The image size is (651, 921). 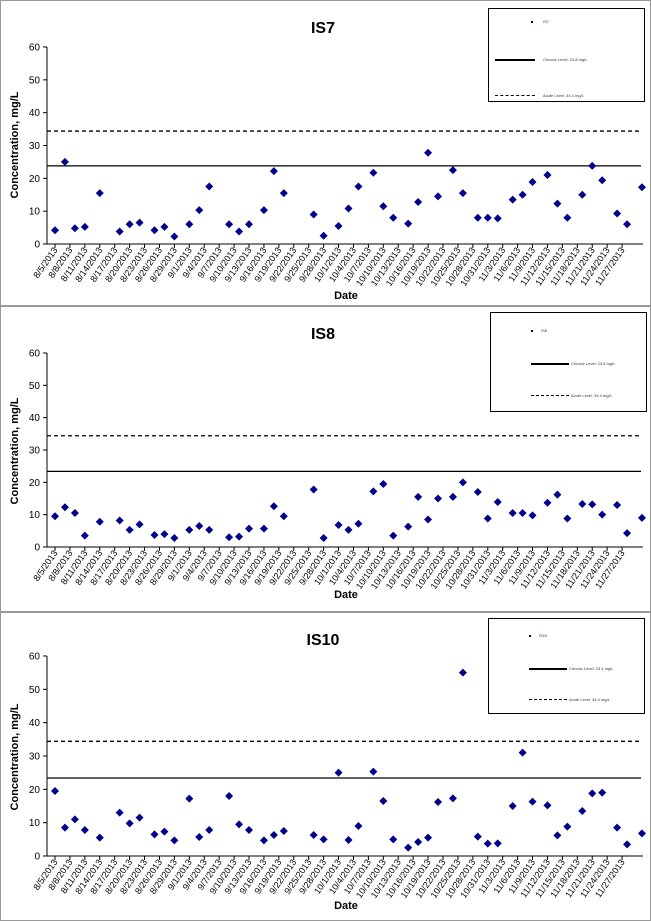 What do you see at coordinates (550, 395) in the screenshot?
I see `legend-line-acute` at bounding box center [550, 395].